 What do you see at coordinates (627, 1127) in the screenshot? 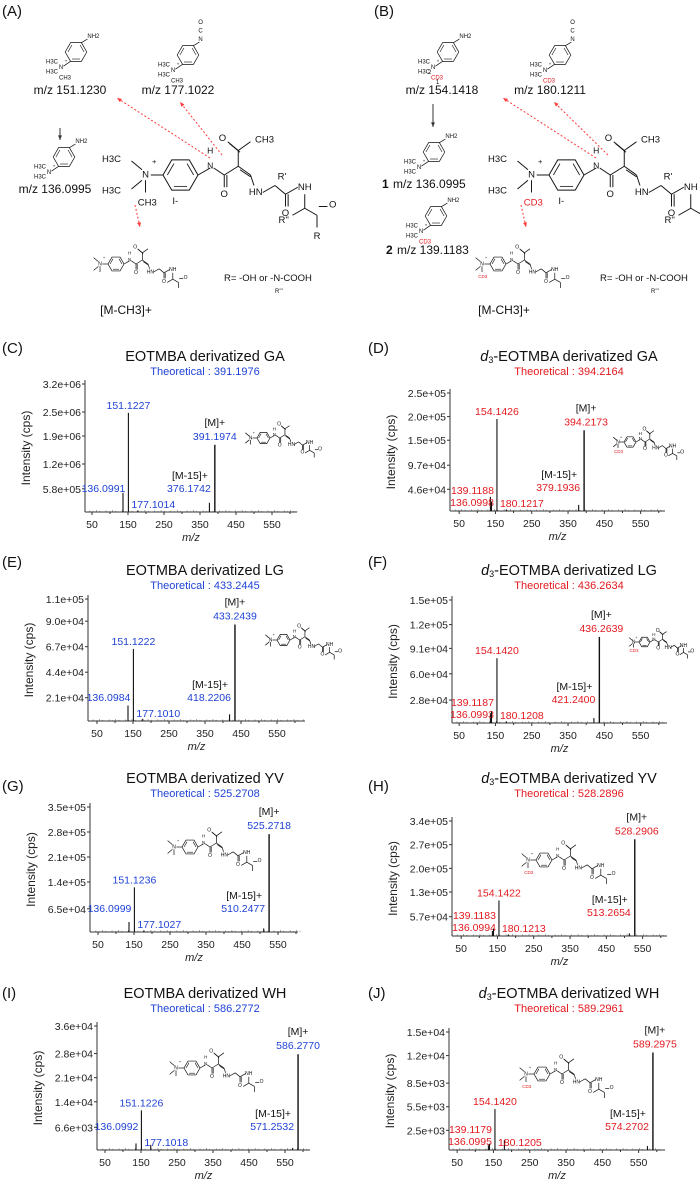
I see `peak-label: 574.2702` at bounding box center [627, 1127].